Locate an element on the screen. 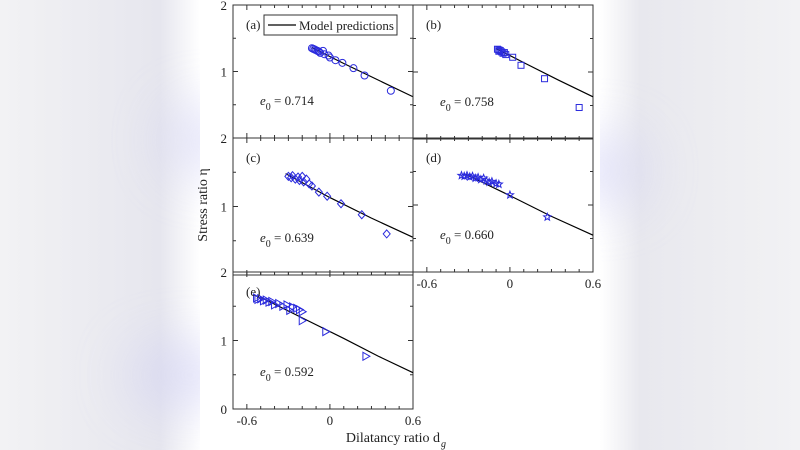 This screenshot has height=450, width=800. panel-label: (e) is located at coordinates (253, 291).